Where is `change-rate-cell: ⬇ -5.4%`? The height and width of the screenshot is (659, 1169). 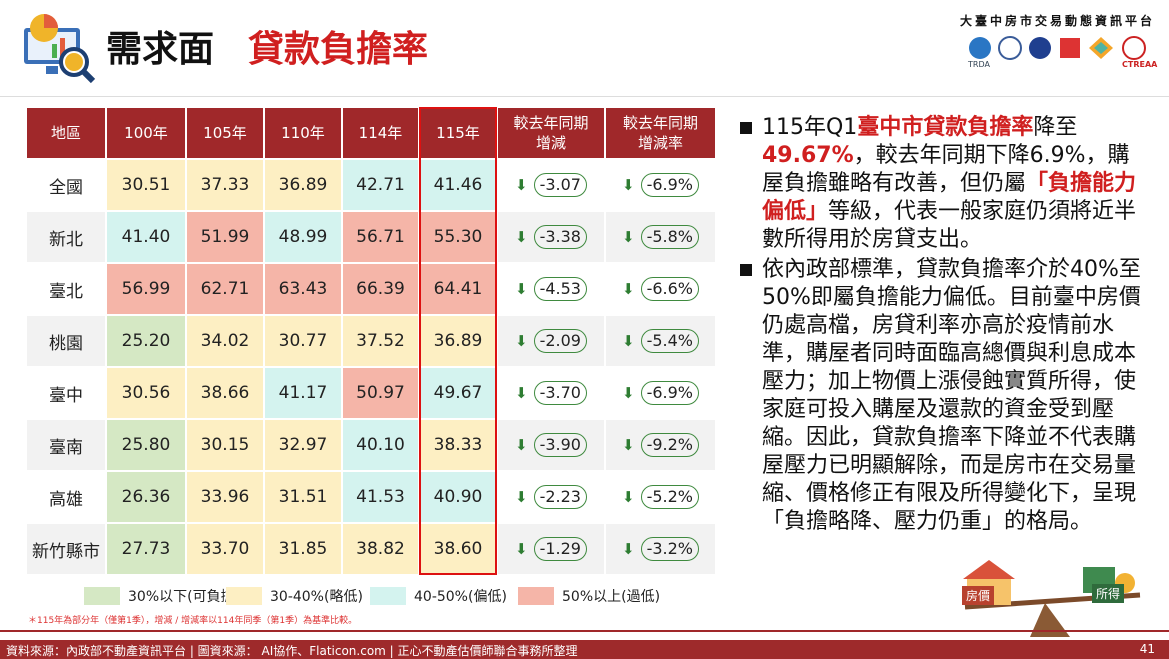
change-rate-cell: ⬇ -5.4% is located at coordinates (661, 342).